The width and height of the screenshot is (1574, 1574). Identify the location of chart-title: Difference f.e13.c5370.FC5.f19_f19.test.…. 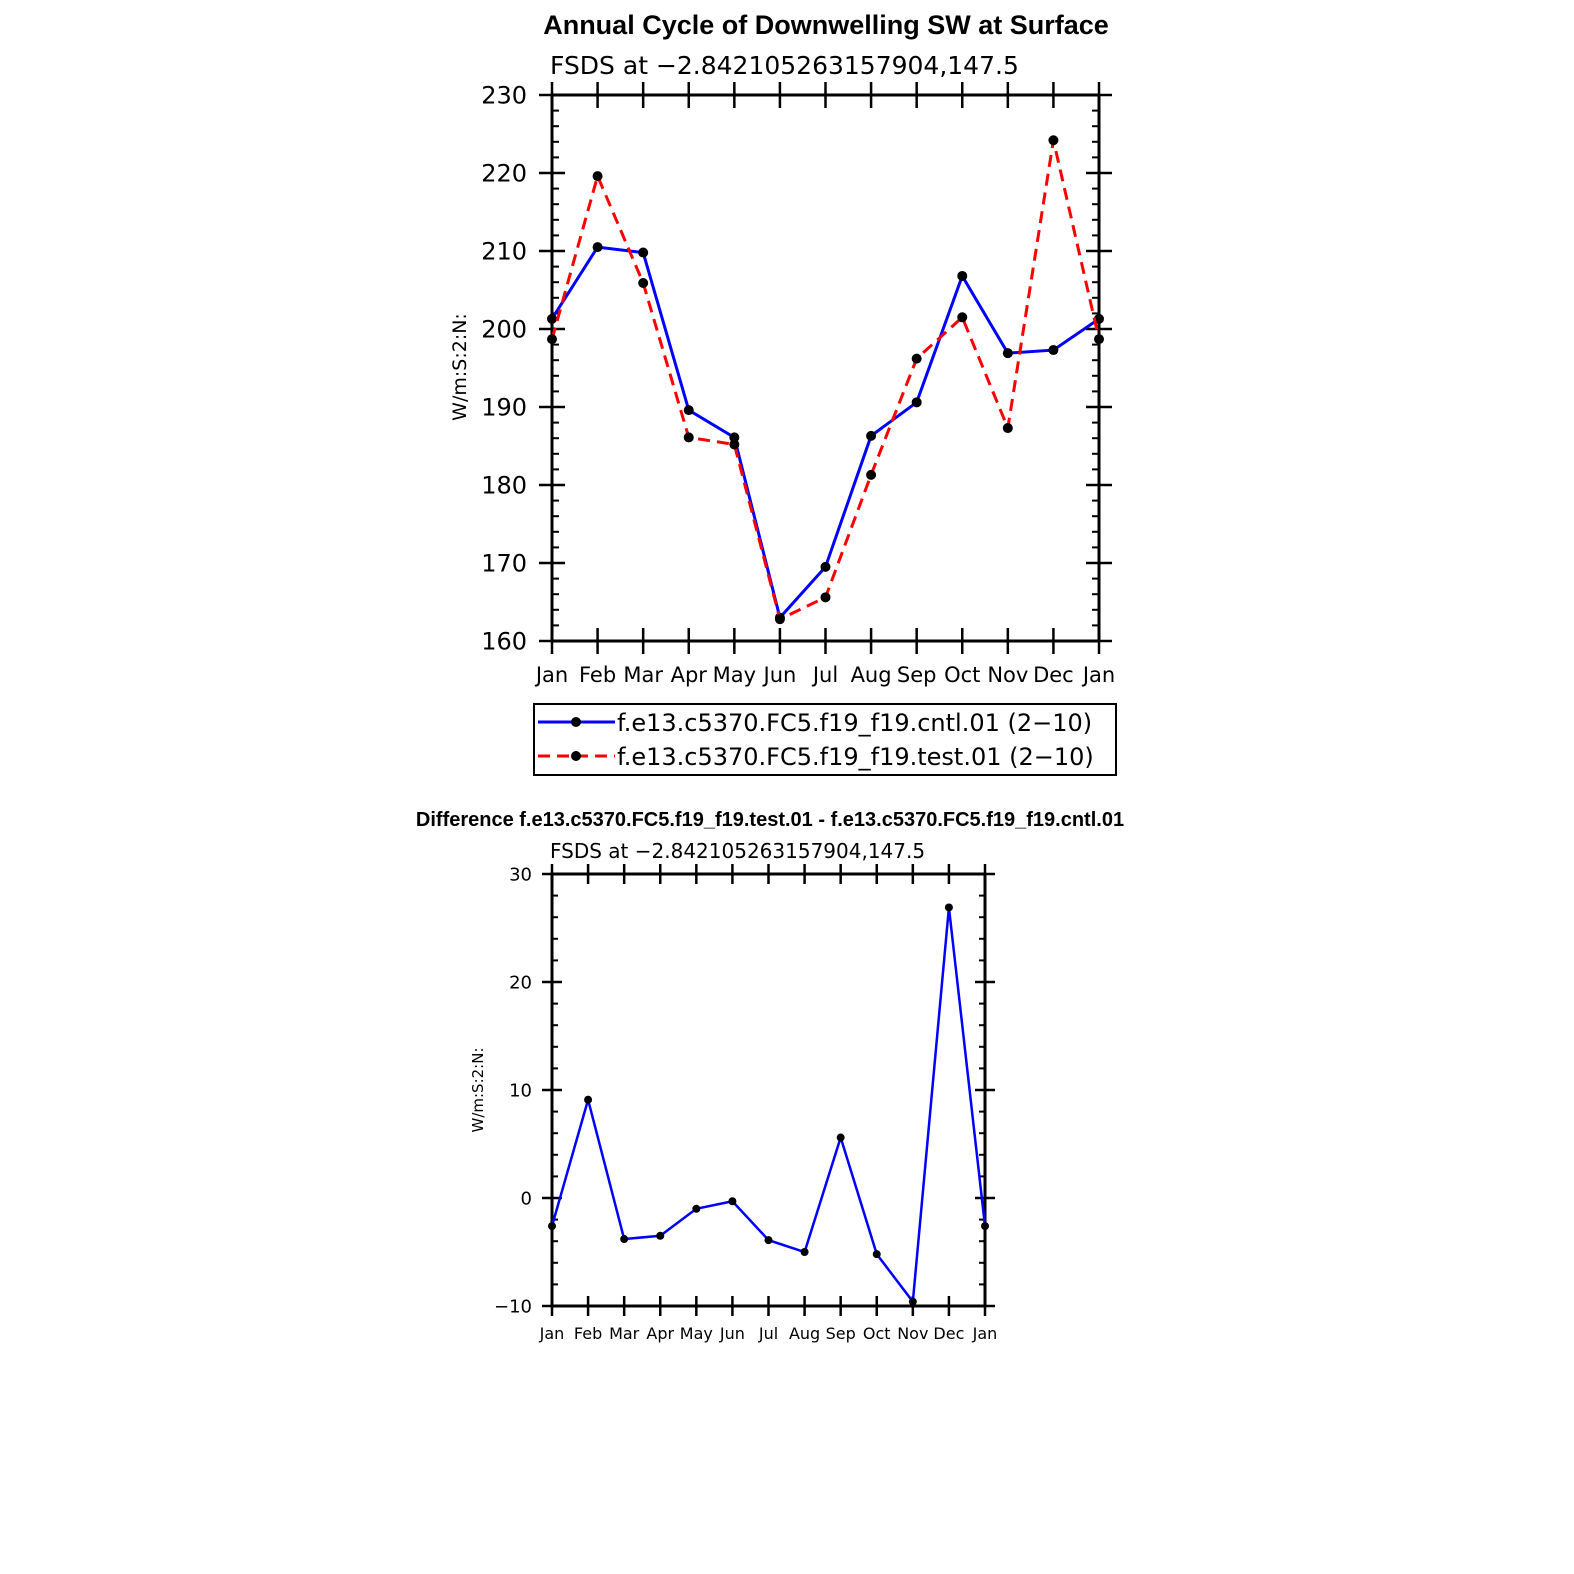
(770, 820).